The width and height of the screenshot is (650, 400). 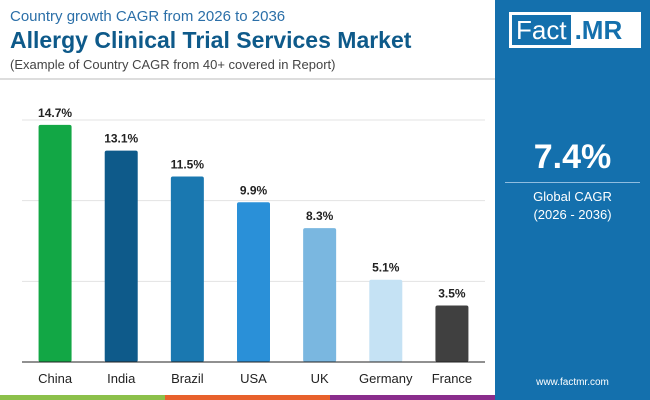 What do you see at coordinates (320, 216) in the screenshot?
I see `data-label: 8.3%` at bounding box center [320, 216].